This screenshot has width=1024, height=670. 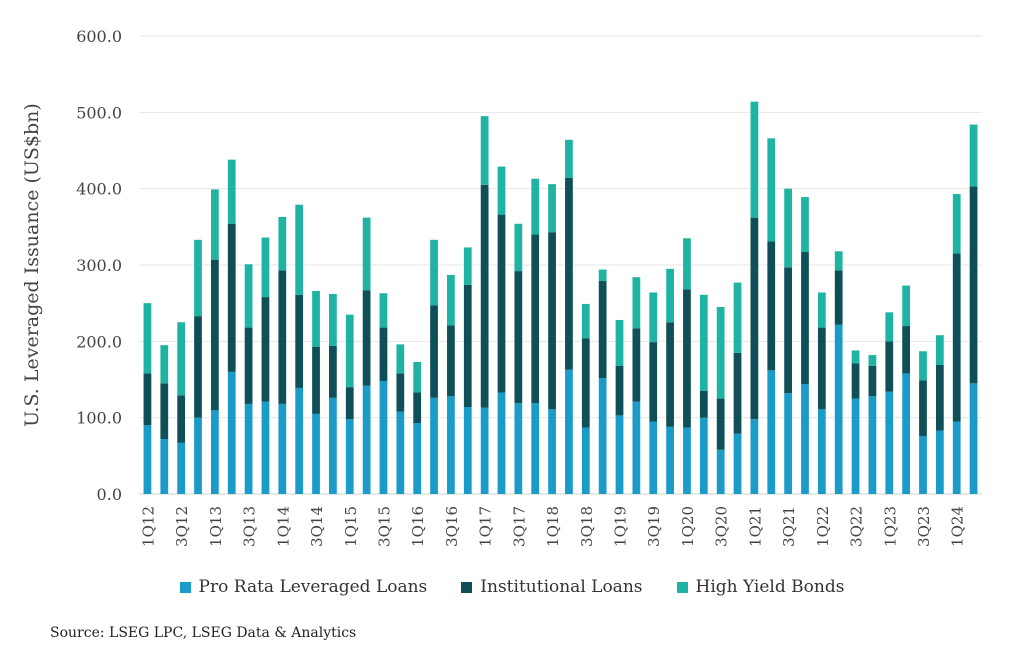 What do you see at coordinates (185, 587) in the screenshot?
I see `legend-swatch-pro-rata` at bounding box center [185, 587].